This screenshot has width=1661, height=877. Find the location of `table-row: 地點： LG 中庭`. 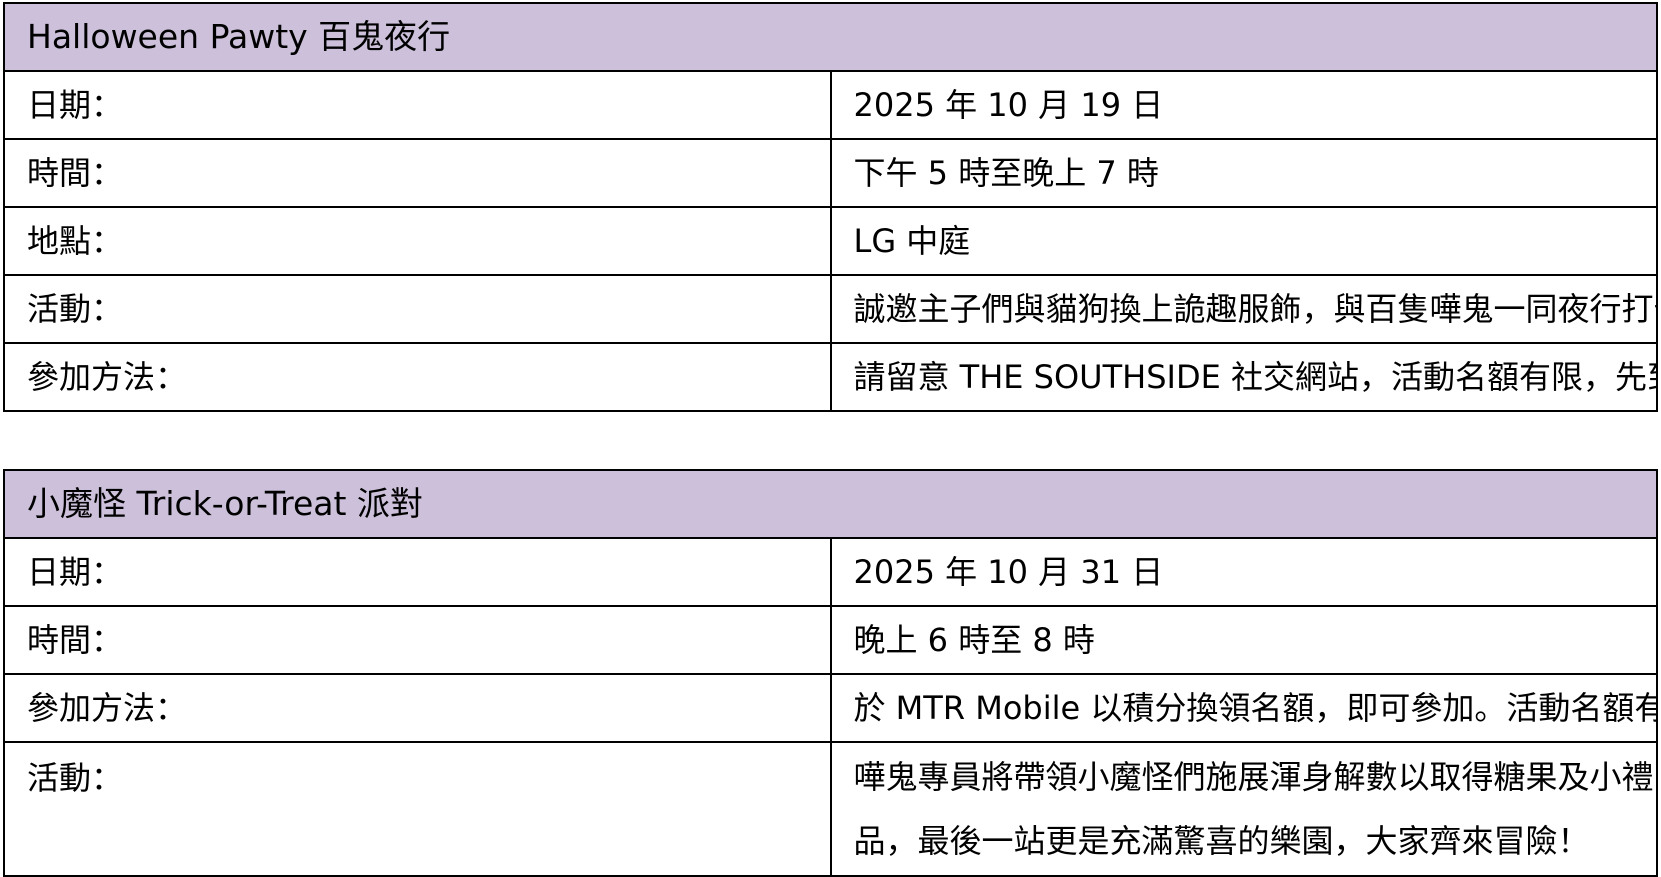

table-row: 地點： LG 中庭 is located at coordinates (830, 241).